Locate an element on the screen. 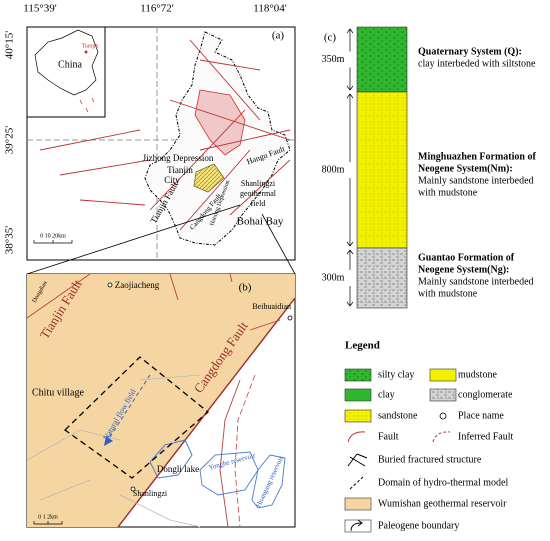 This screenshot has height=541, width=550. latitude-label: 40°15' is located at coordinates (10, 45).